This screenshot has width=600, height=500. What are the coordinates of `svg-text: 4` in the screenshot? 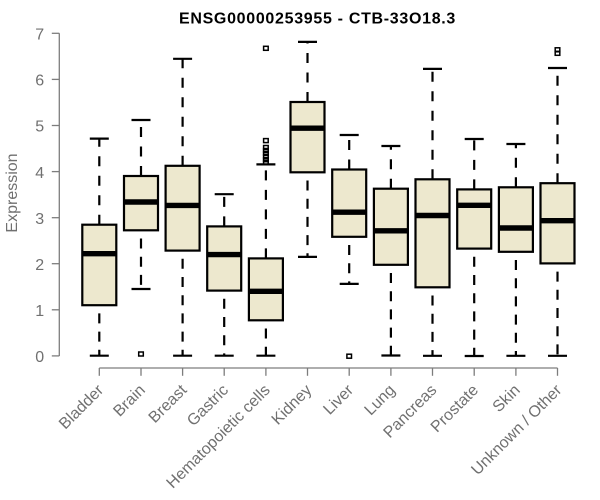 It's located at (39, 173).